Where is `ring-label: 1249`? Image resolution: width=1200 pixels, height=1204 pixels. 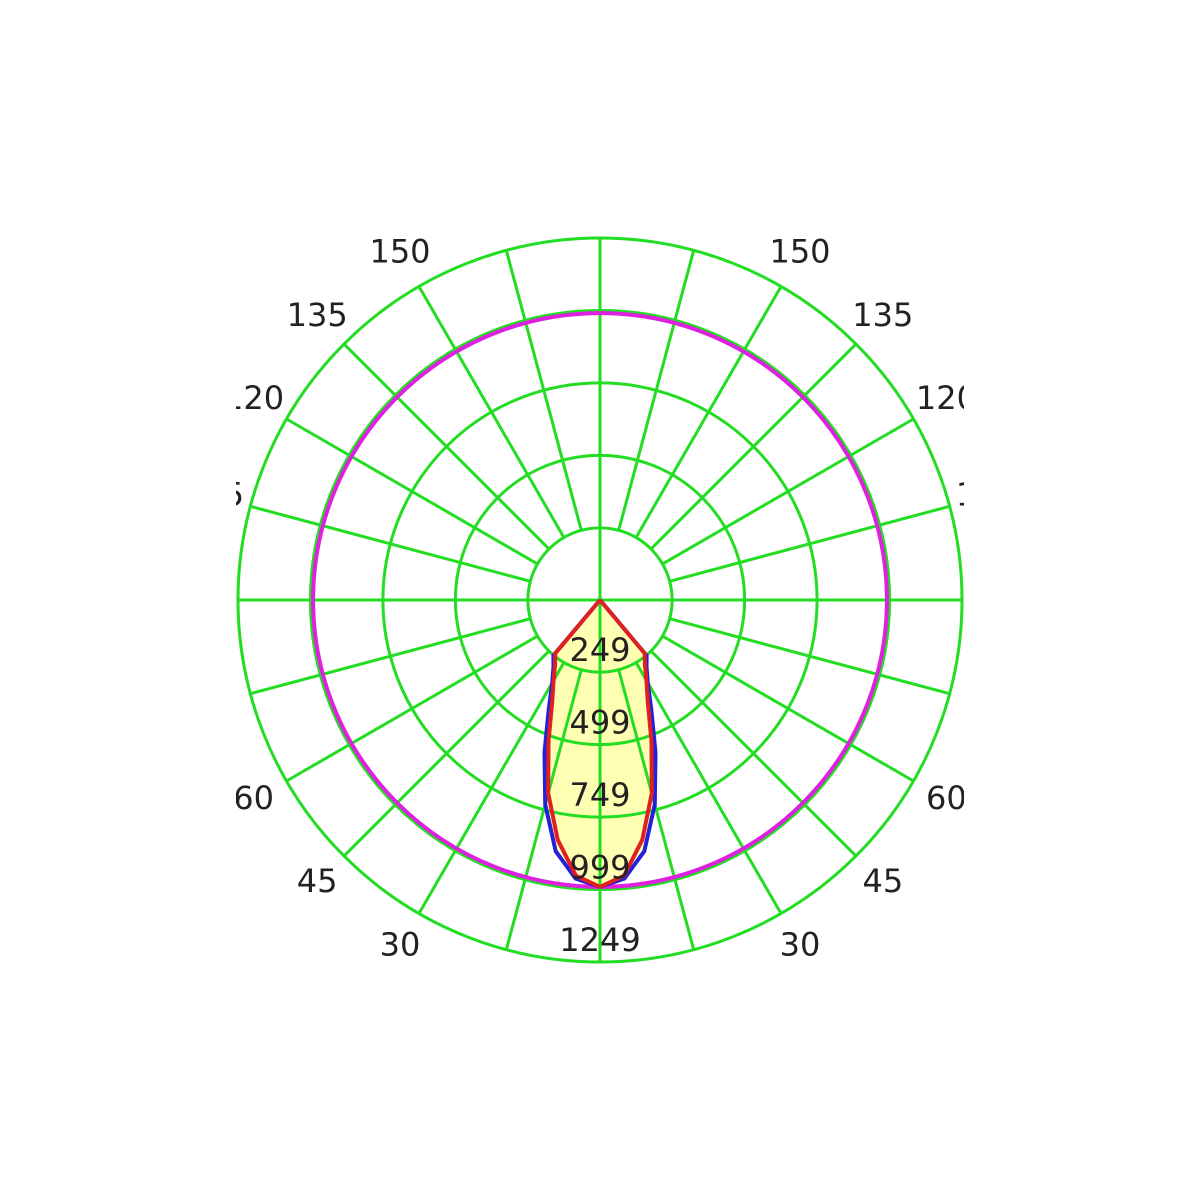 ring-label: 1249 is located at coordinates (599, 940).